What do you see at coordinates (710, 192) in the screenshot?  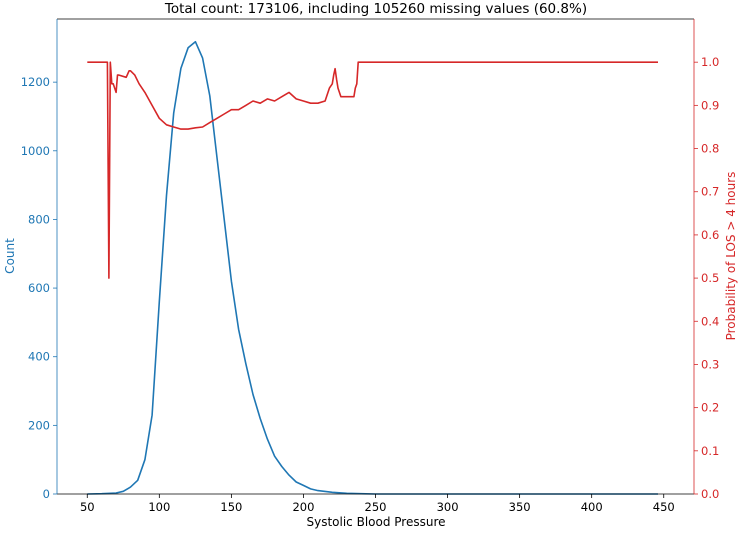 I see `y-right-tick-label: 0.7` at bounding box center [710, 192].